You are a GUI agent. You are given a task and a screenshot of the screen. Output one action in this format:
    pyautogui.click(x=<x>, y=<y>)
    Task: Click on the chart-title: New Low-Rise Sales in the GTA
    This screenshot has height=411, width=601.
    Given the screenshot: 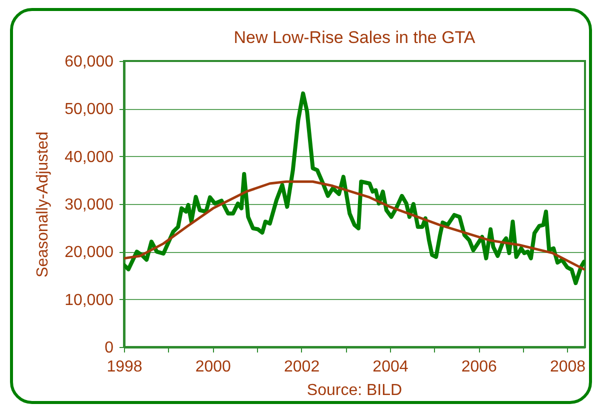 What is the action you would take?
    pyautogui.click(x=355, y=37)
    